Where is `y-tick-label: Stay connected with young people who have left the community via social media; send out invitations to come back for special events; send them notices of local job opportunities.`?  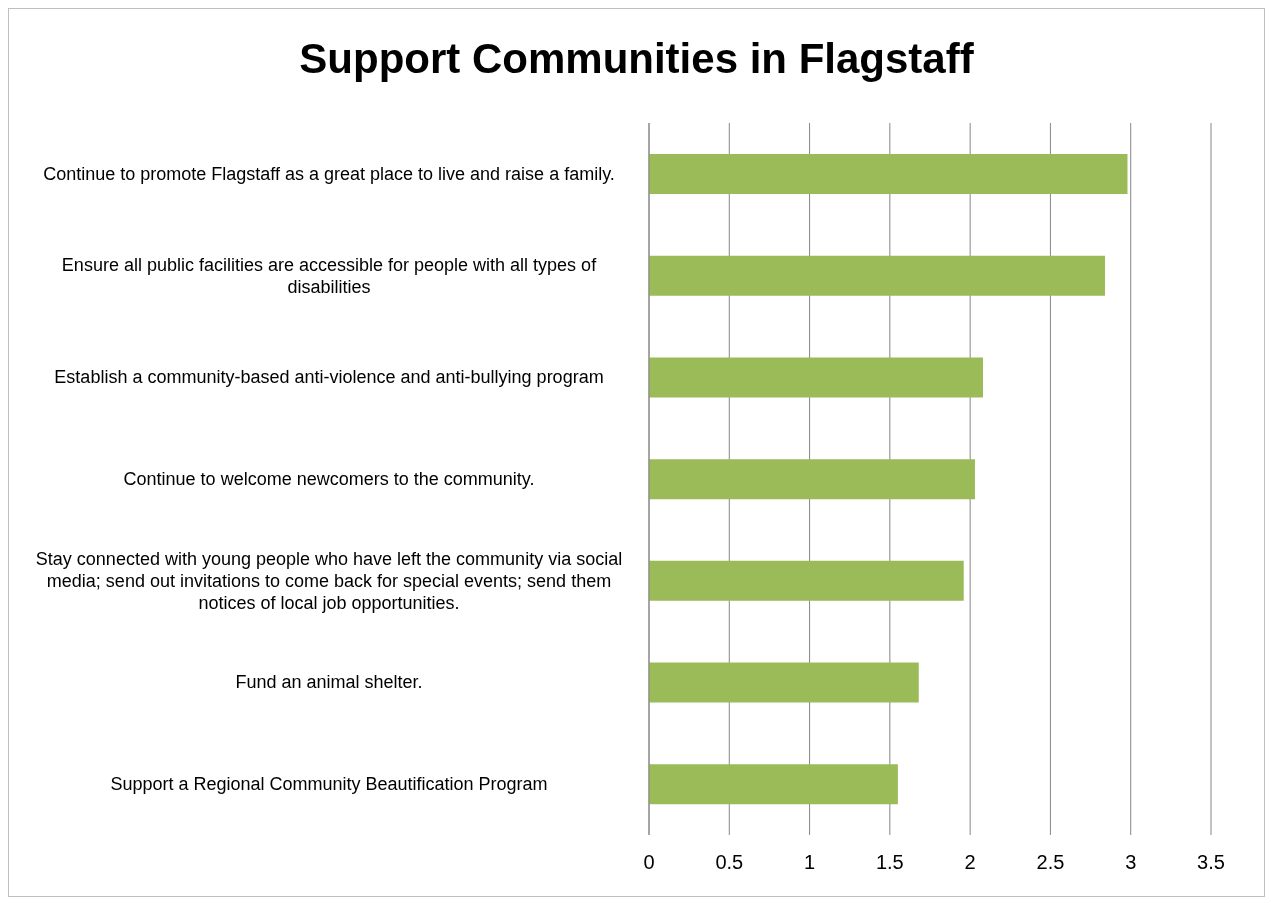
y-tick-label: Stay connected with young people who have left the community via social media; send out invitations to come back for special events; send them notices of local job opportunities. is located at coordinates (329, 580).